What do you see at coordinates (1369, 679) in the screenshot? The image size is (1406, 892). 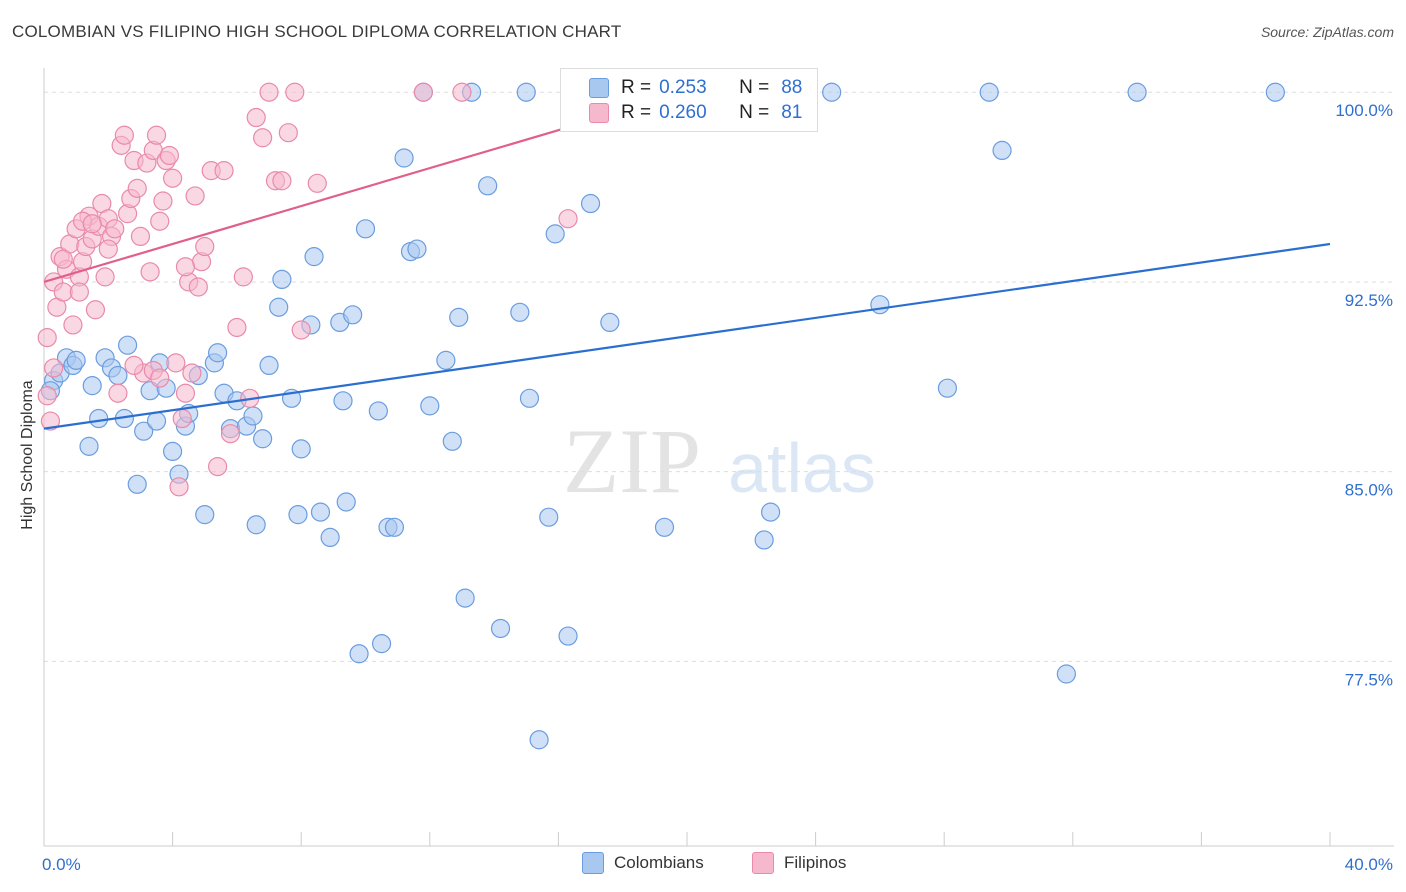 I see `y-tick-label: 77.5%` at bounding box center [1369, 679].